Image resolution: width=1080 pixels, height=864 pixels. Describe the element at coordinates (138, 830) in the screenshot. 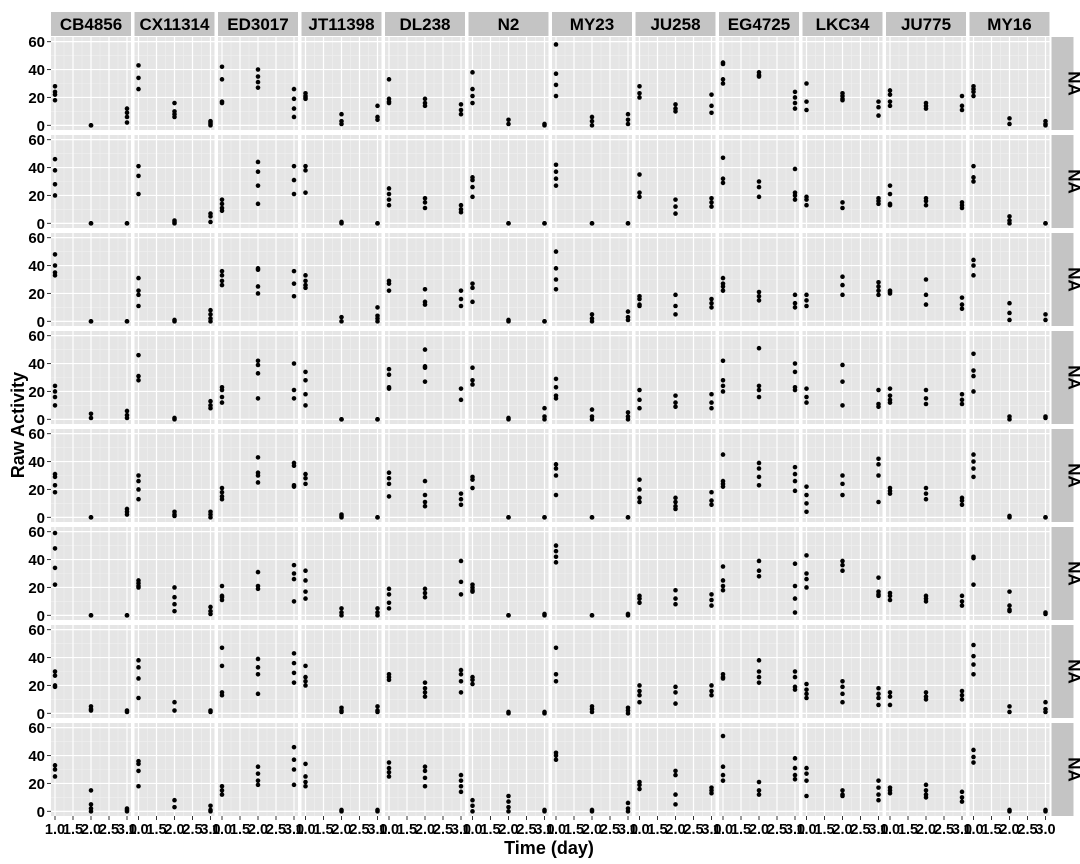

I see `x-tick-label: 1.0` at that location.